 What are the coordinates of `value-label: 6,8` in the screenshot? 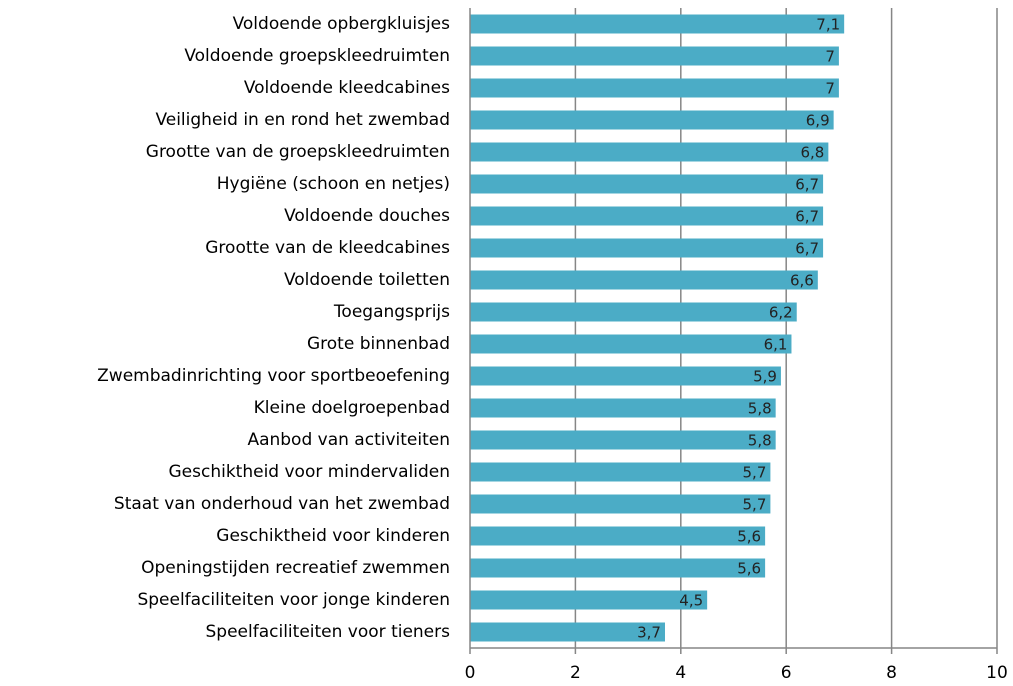 It's located at (813, 153).